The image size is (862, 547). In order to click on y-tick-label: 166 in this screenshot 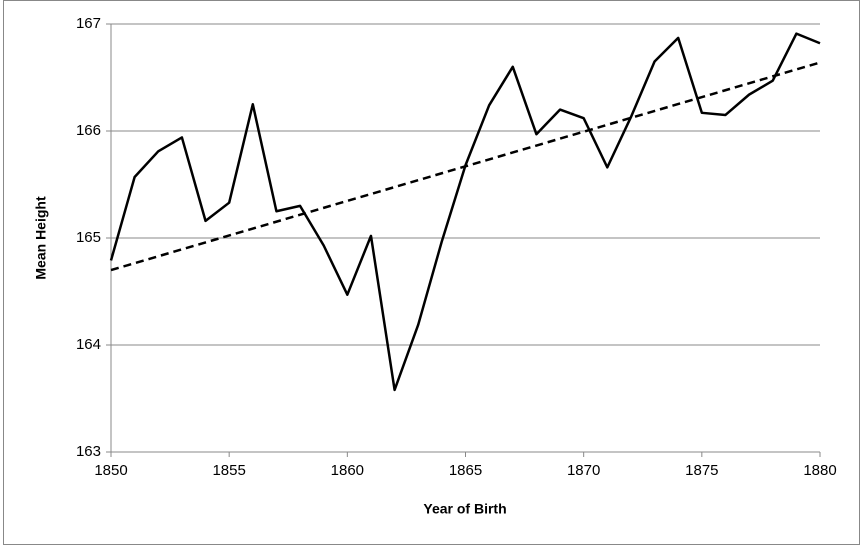, I will do `click(88, 130)`.